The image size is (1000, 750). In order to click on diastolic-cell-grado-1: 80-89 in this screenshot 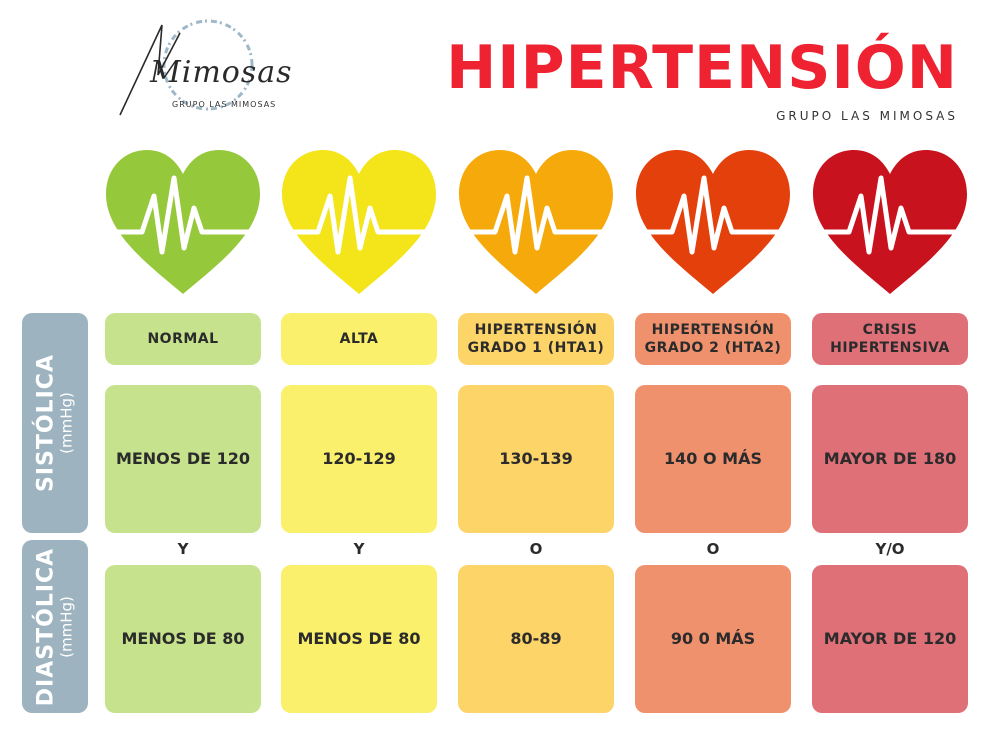, I will do `click(536, 639)`.